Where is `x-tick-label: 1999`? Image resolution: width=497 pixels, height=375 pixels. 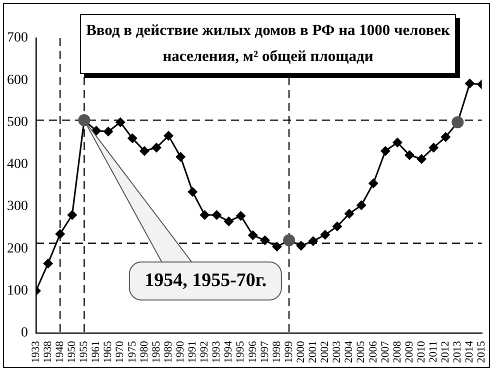 x-tick-label: 1999 is located at coordinates (288, 351).